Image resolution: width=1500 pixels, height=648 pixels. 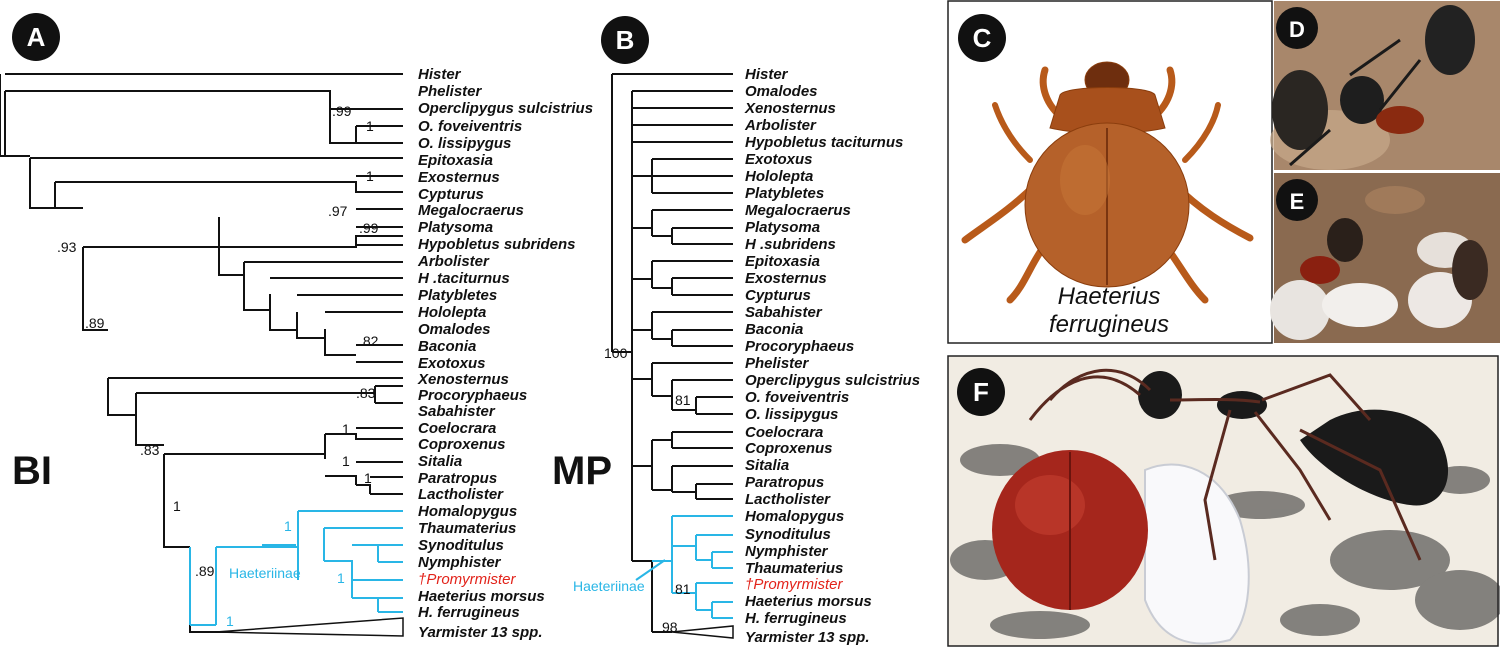 What do you see at coordinates (794, 584) in the screenshot?
I see `mp-taxon-fossil: †Promyrmister` at bounding box center [794, 584].